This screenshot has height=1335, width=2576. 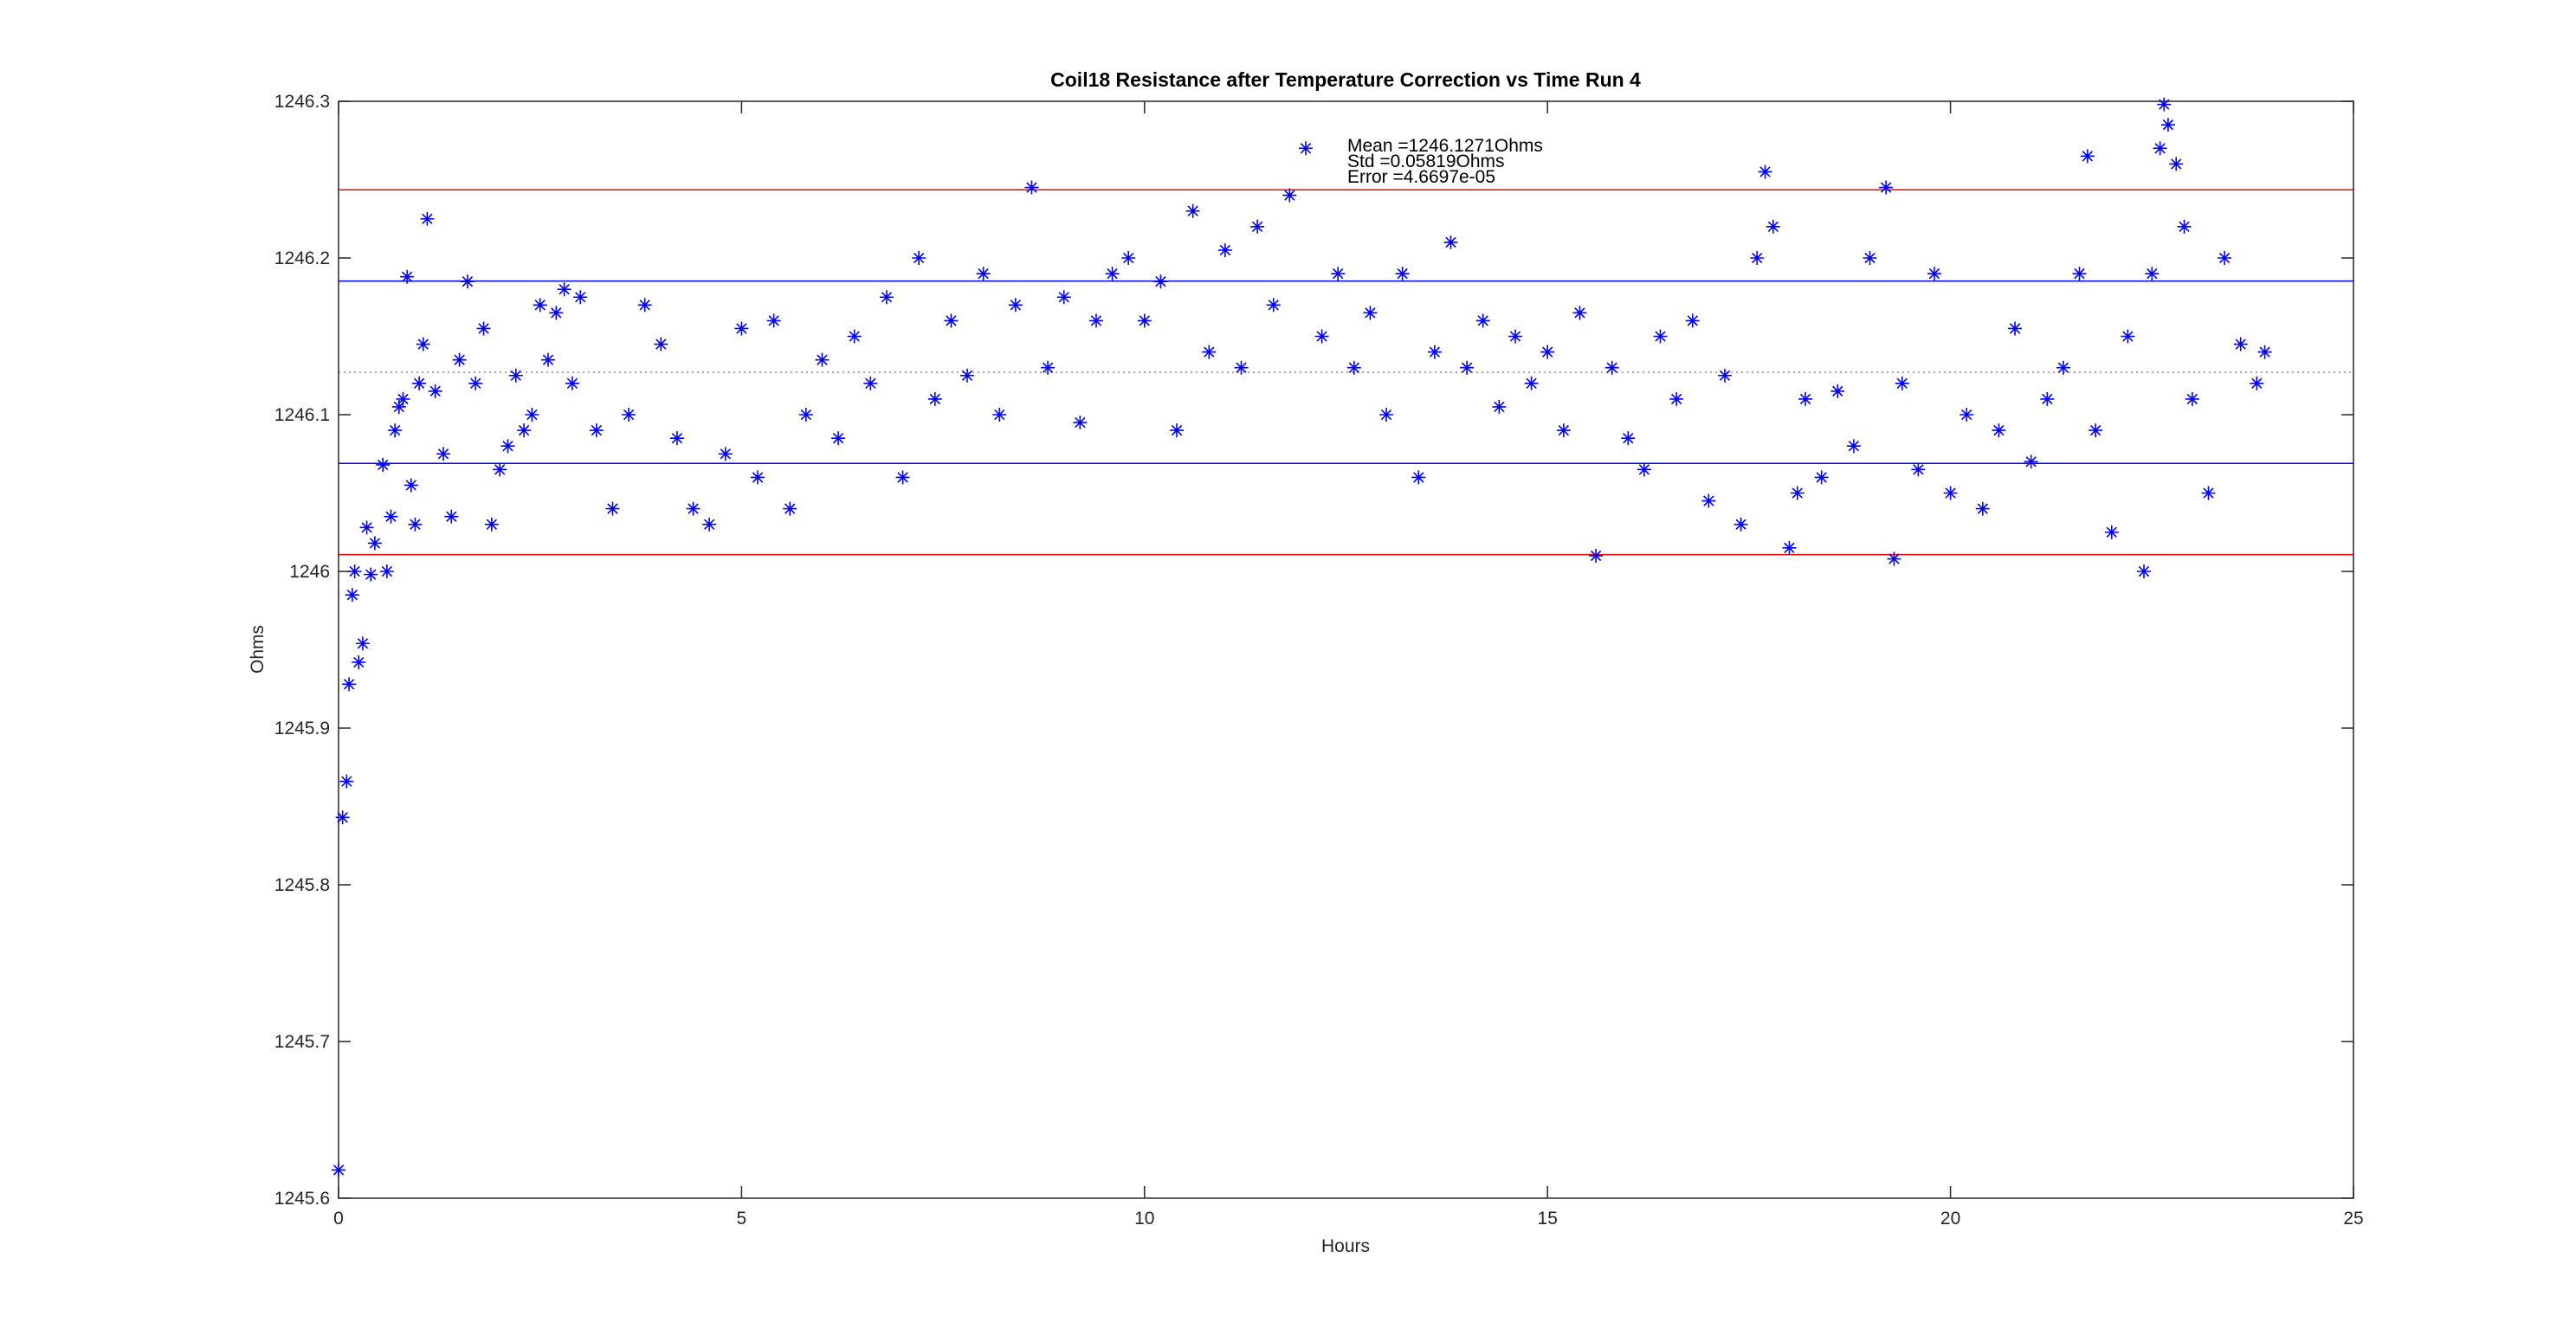 What do you see at coordinates (302, 885) in the screenshot?
I see `y-tick-label: 1245.8` at bounding box center [302, 885].